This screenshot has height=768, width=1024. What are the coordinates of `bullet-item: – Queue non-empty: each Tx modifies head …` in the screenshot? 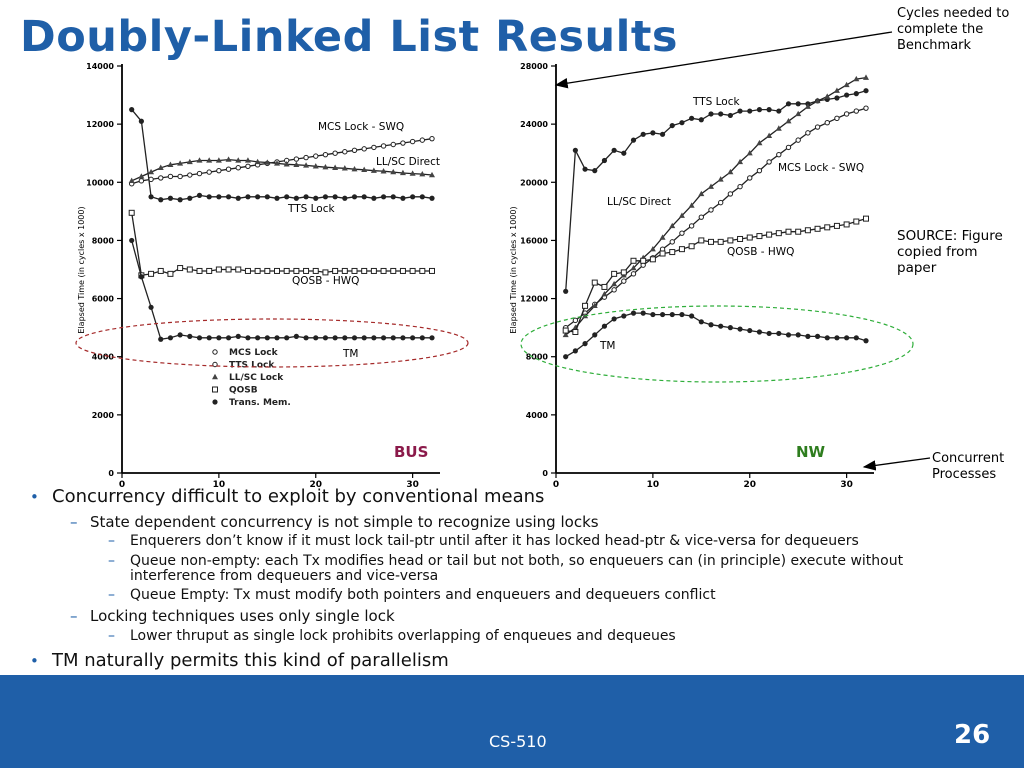 It's located at (538, 569).